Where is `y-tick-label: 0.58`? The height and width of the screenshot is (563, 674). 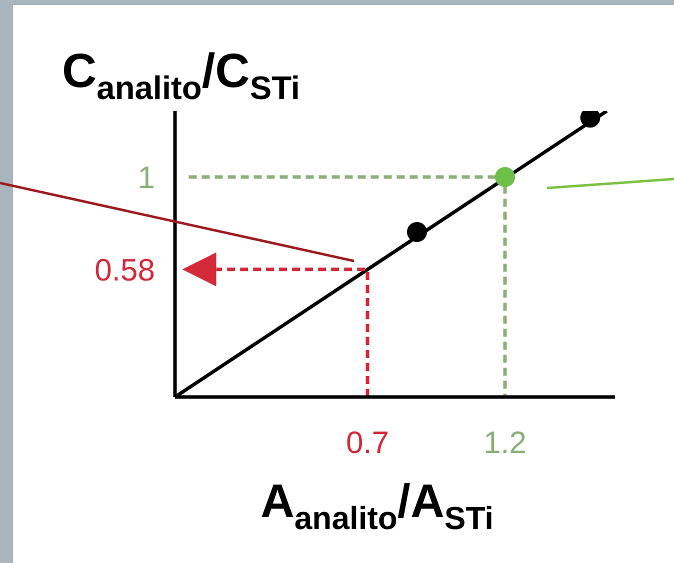
y-tick-label: 0.58 is located at coordinates (124, 270).